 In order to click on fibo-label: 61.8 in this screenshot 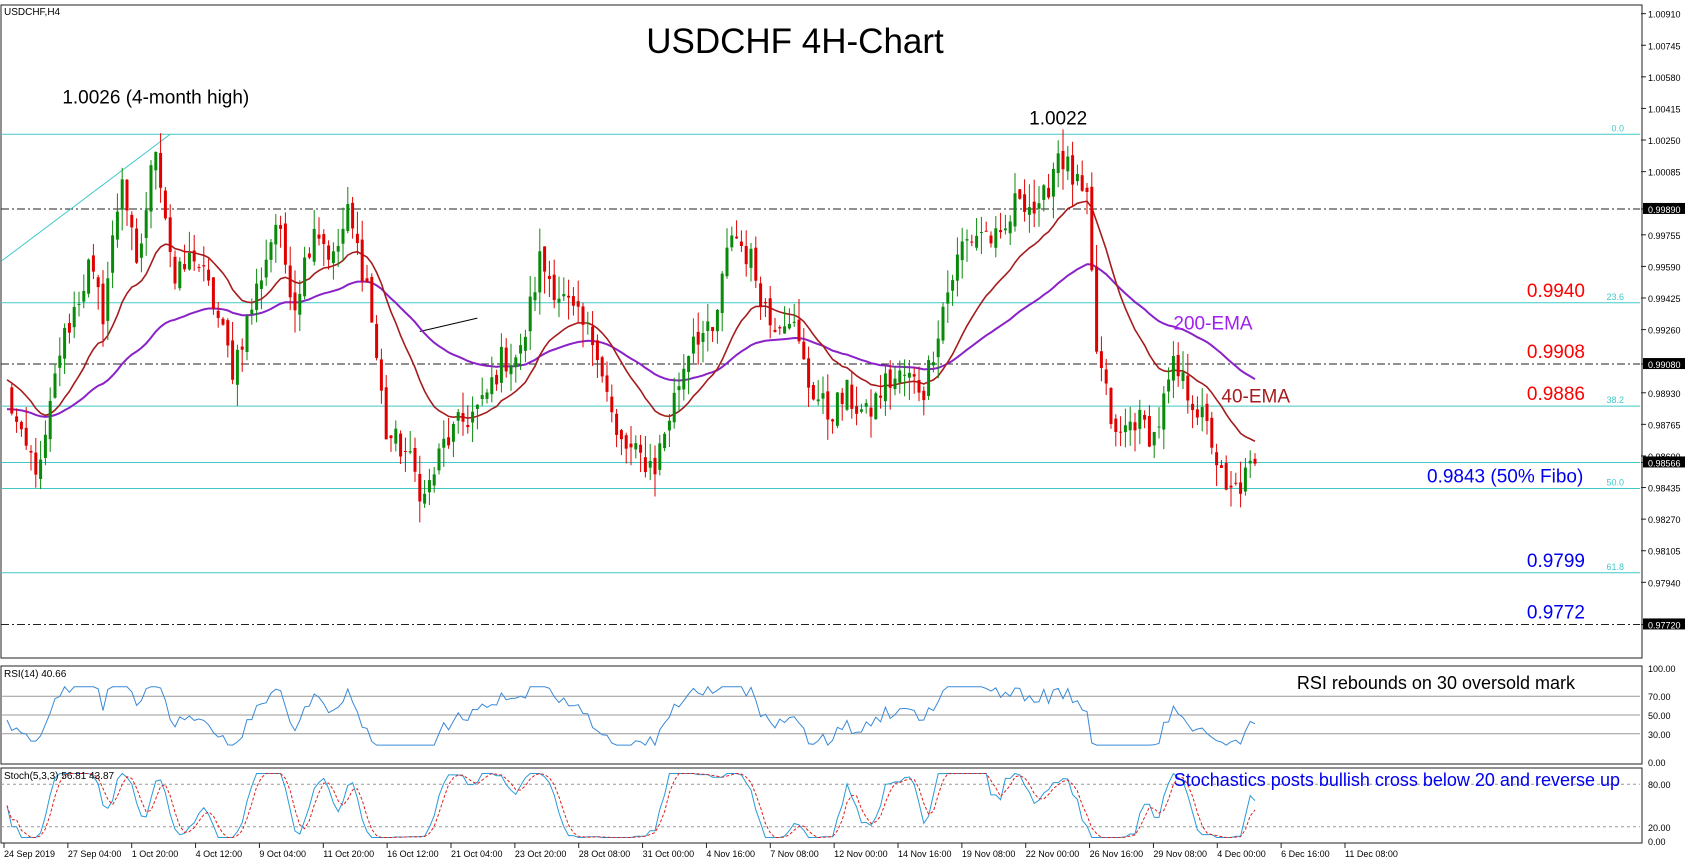, I will do `click(1615, 567)`.